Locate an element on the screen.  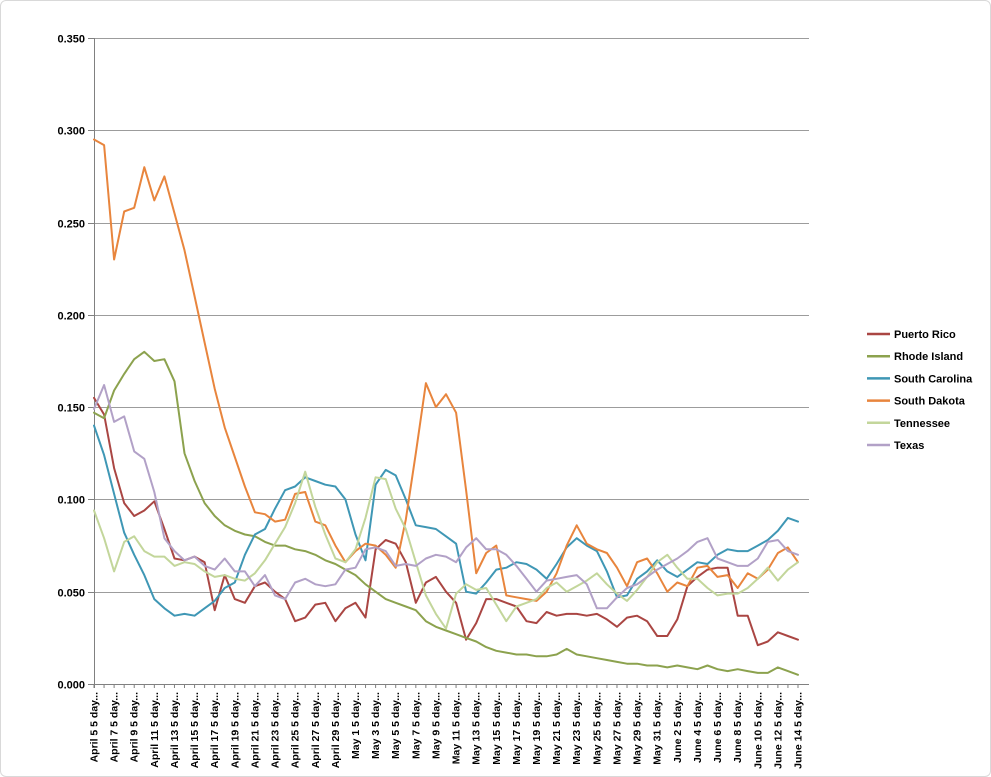
legend-label: Tennessee is located at coordinates (922, 424).